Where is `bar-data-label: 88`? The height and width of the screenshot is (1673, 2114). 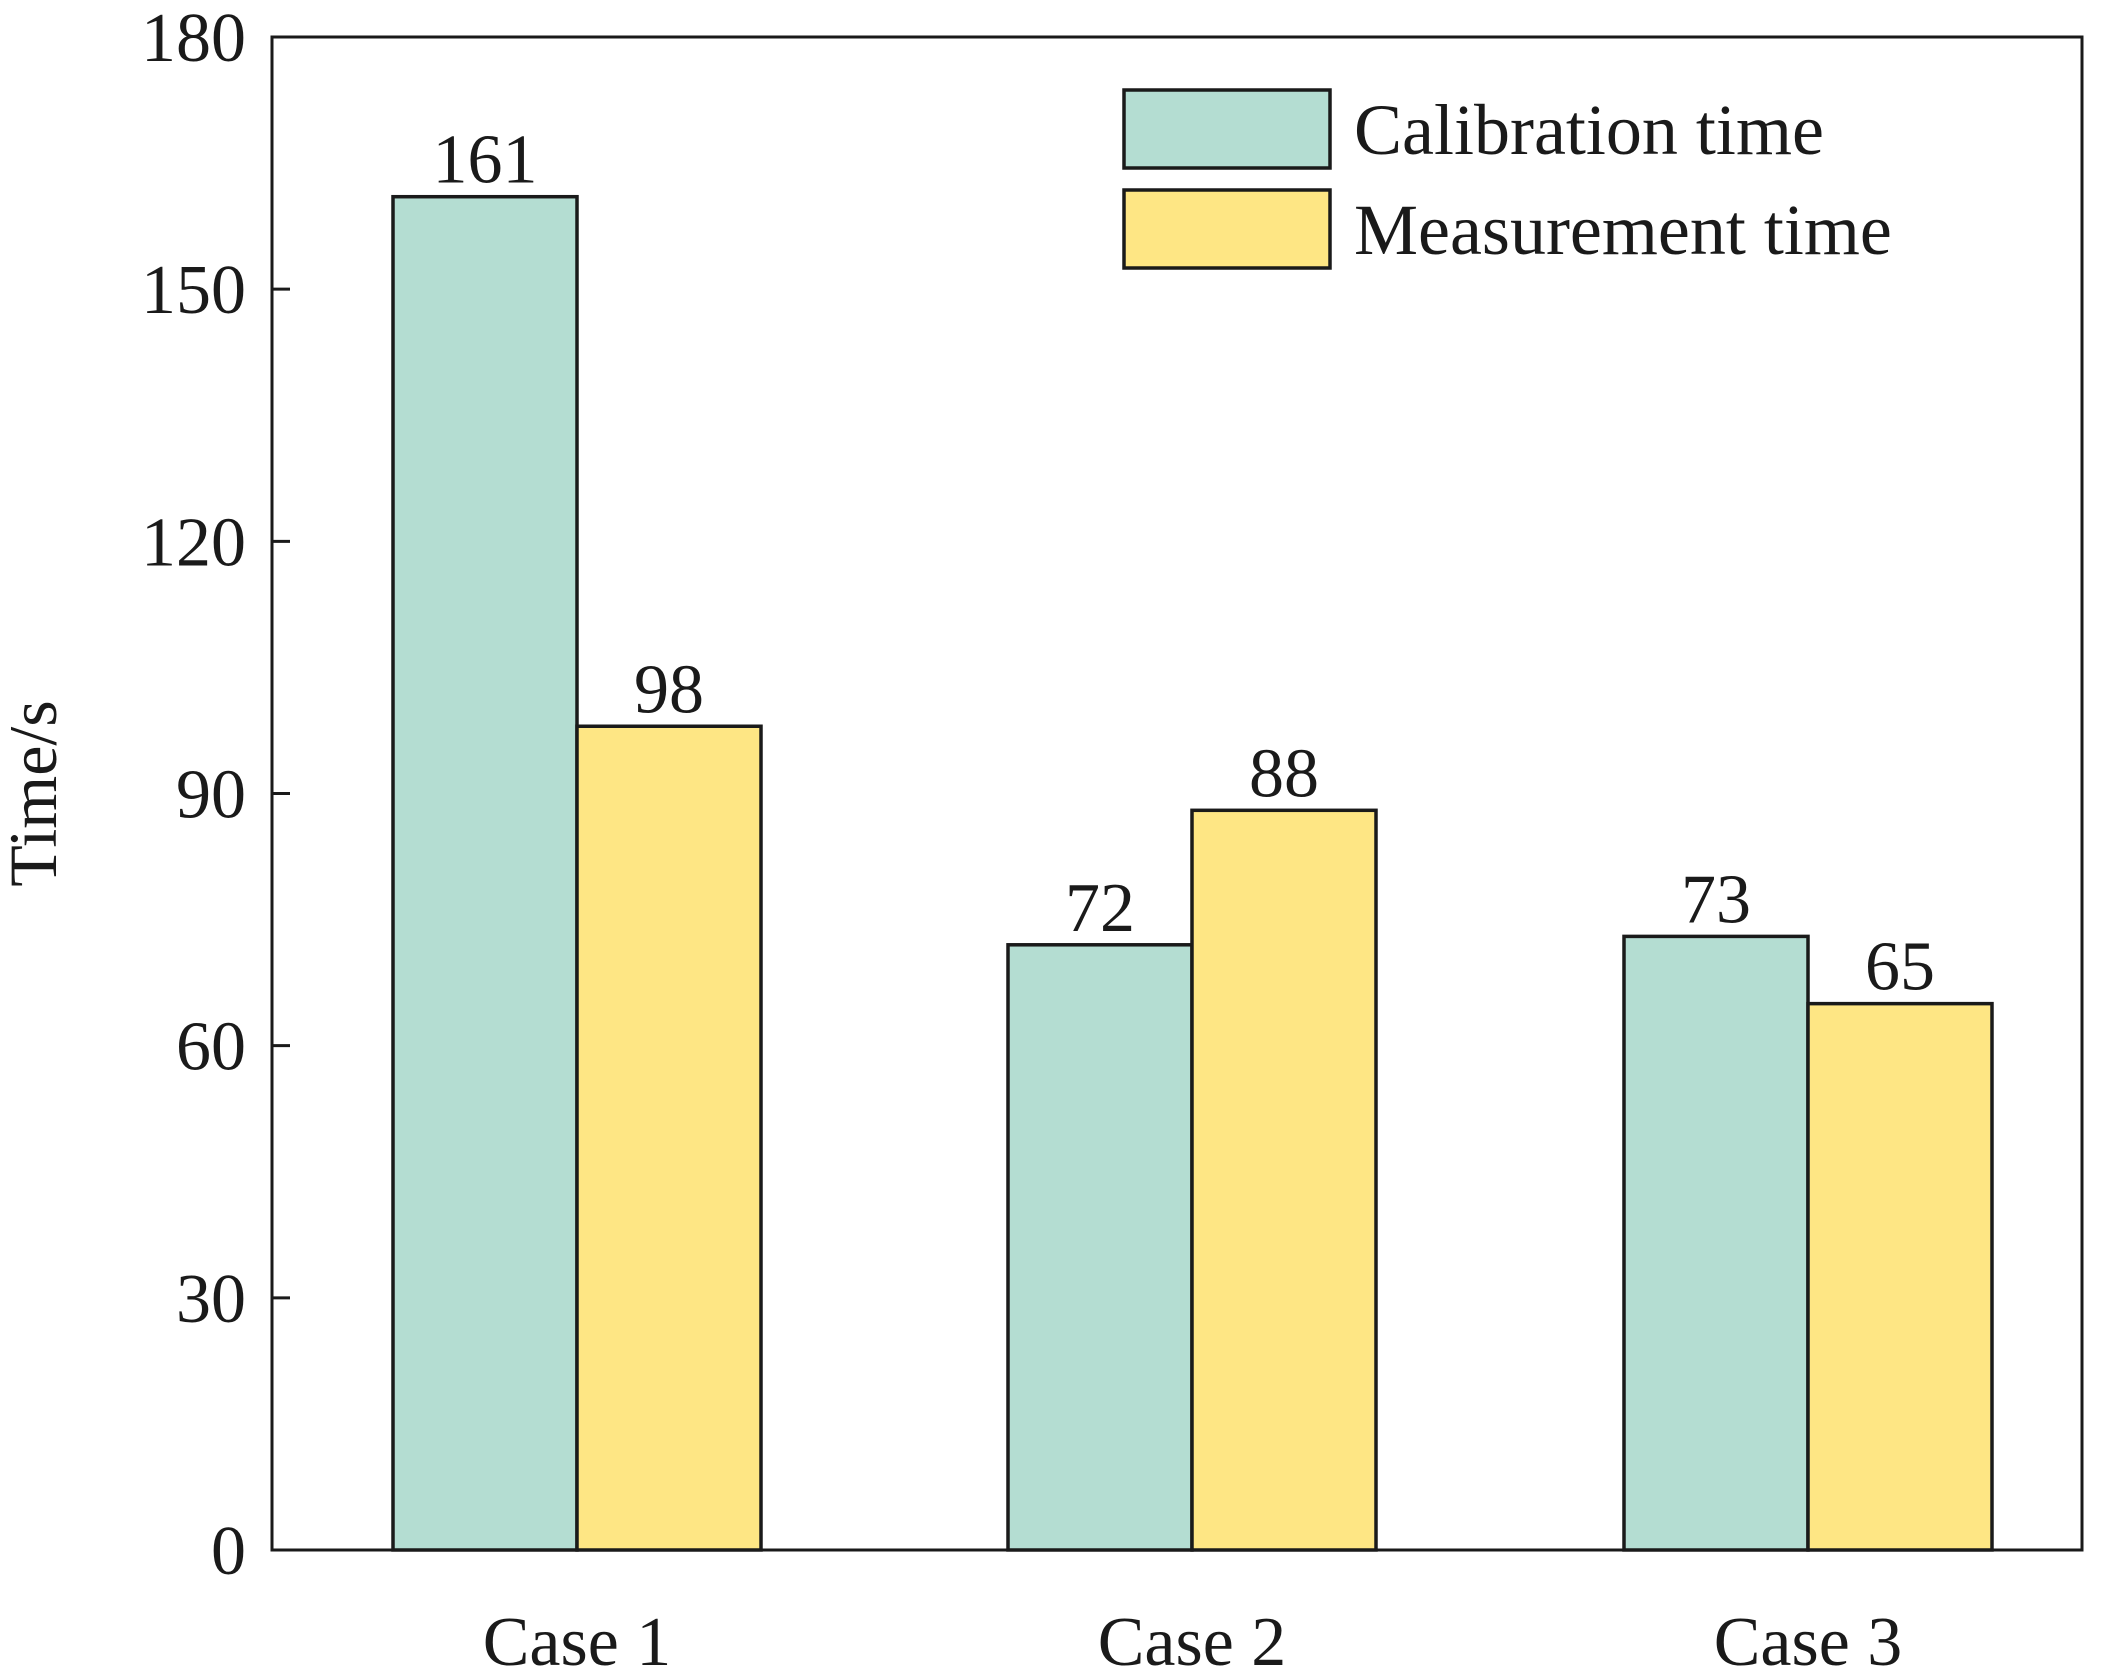
bar-data-label: 88 is located at coordinates (1284, 773).